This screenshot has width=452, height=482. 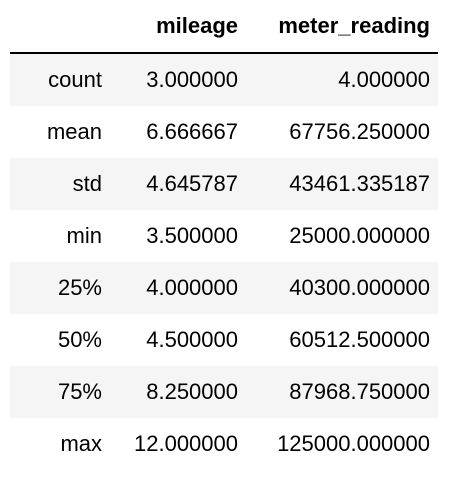 I want to click on cell-meter-reading: 67756.250000, so click(x=359, y=131).